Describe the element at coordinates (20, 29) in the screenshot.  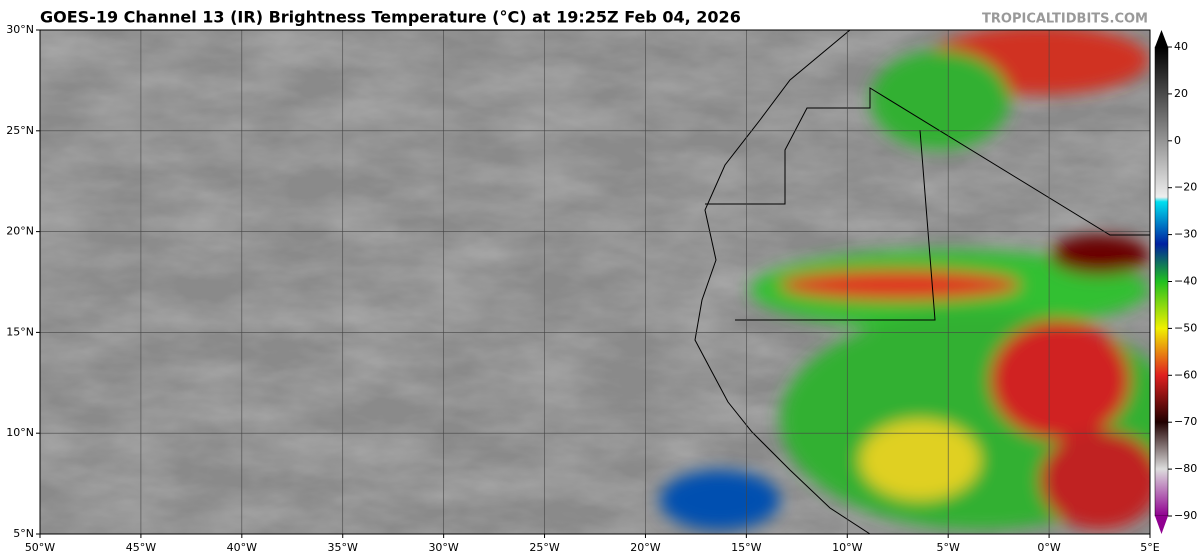
I see `lat-label: 30°N` at that location.